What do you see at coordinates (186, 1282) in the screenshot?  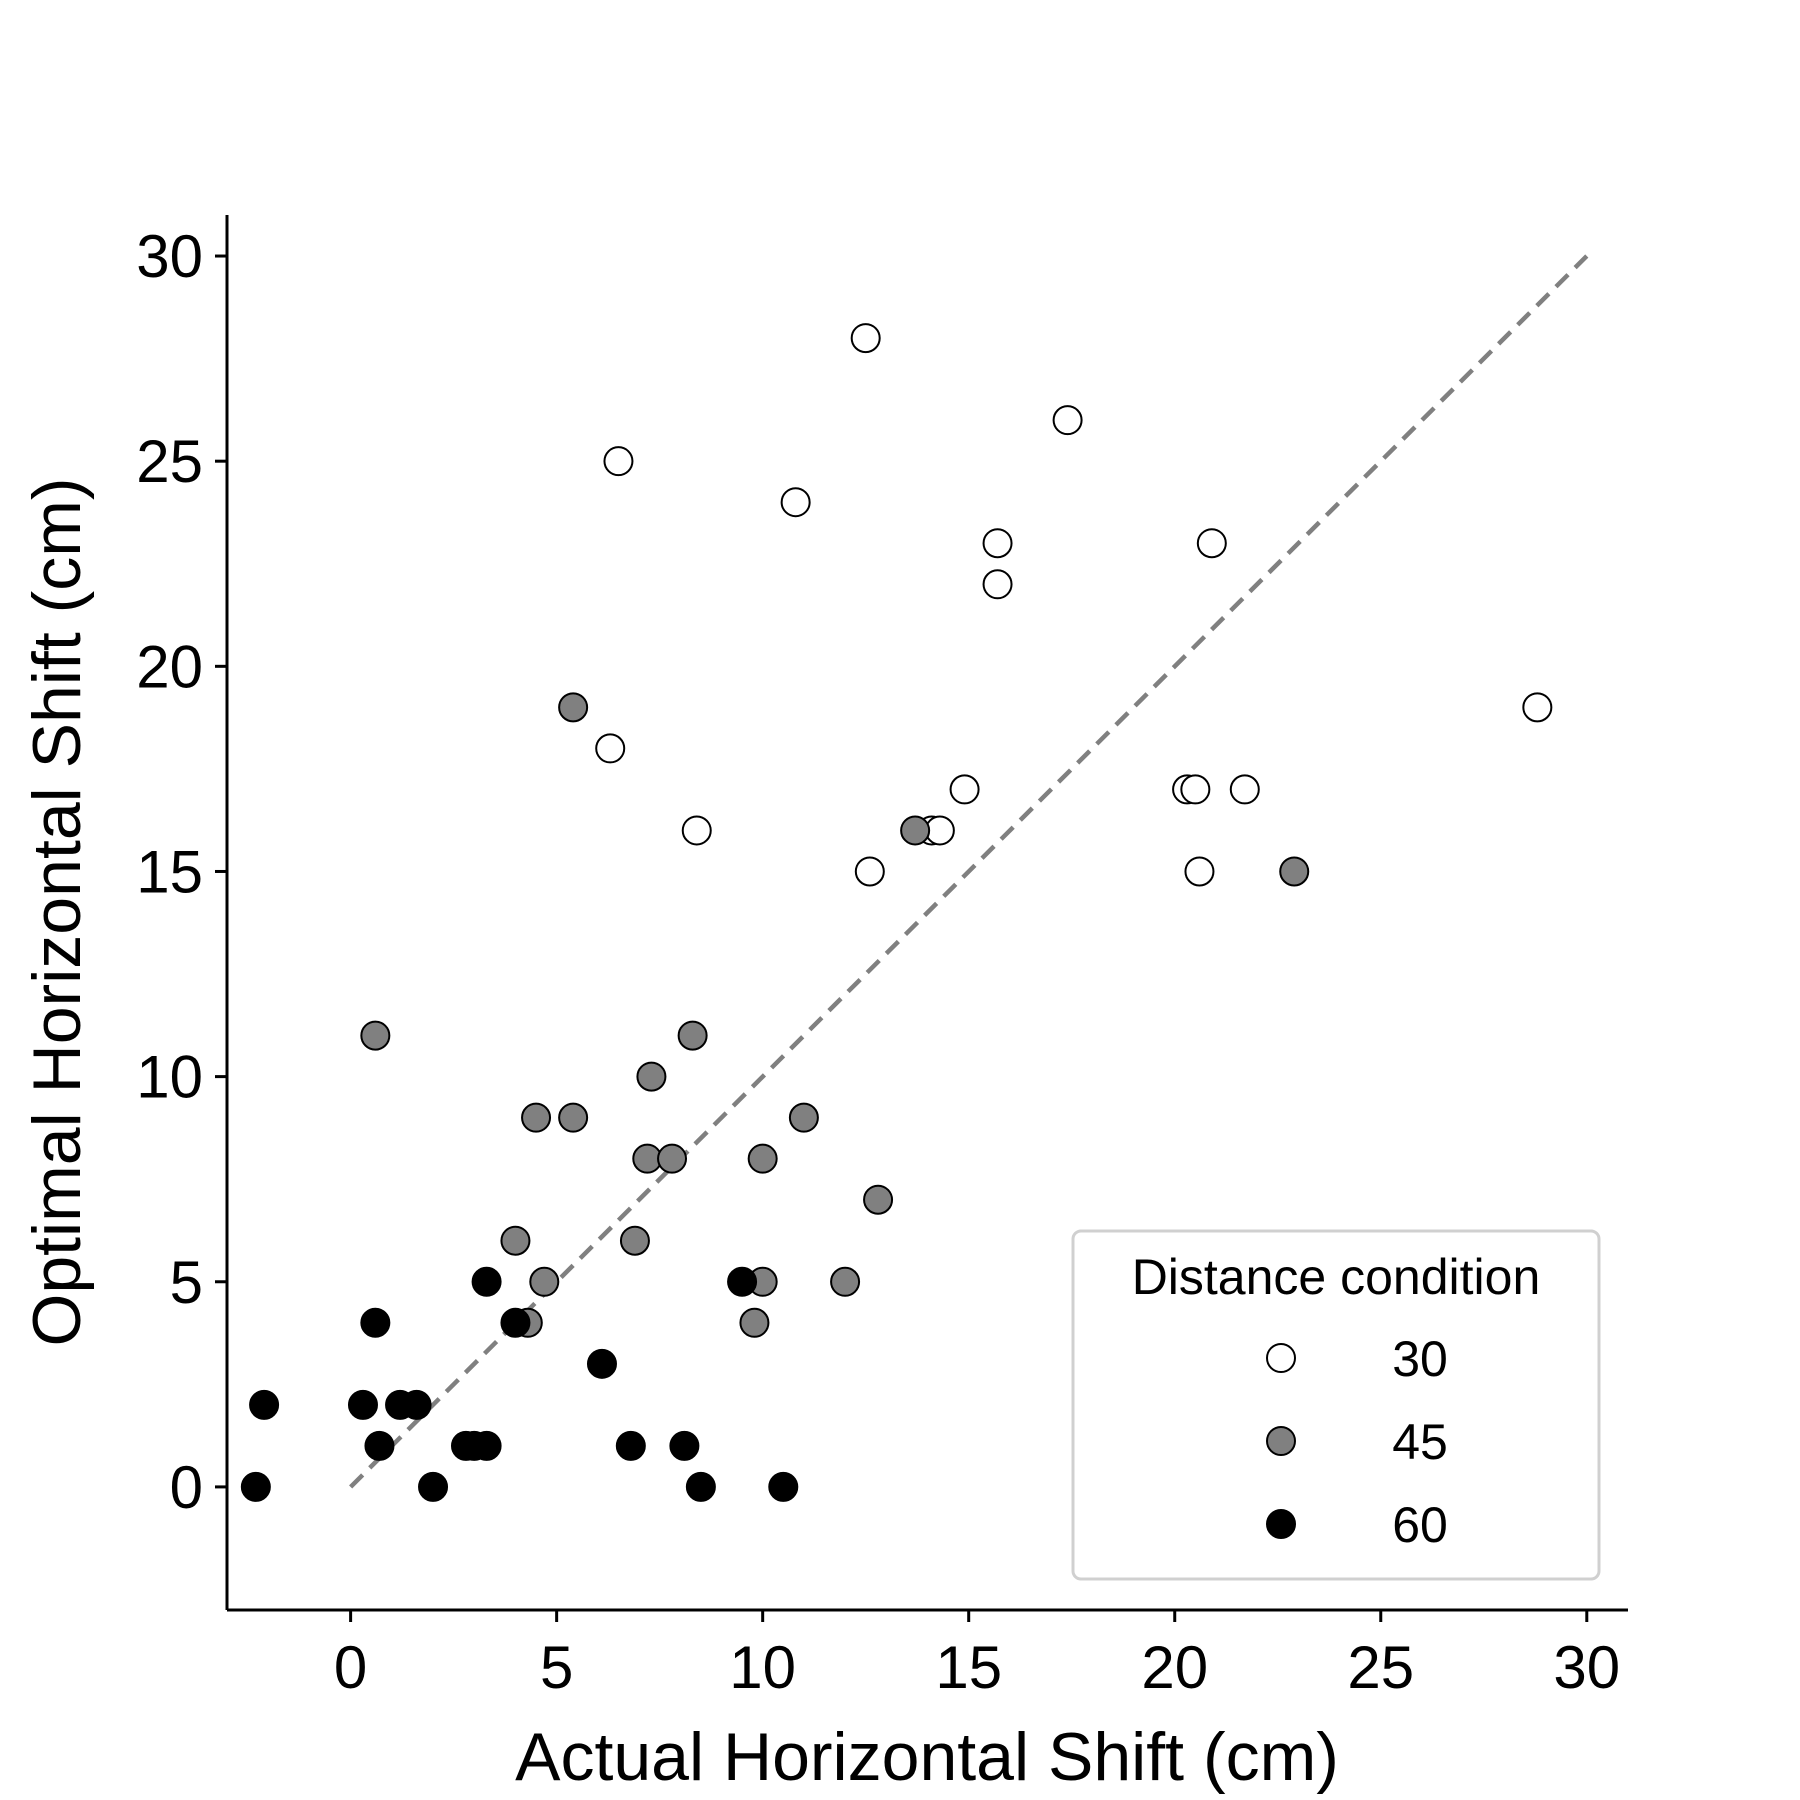 I see `y-tick-label: 5` at bounding box center [186, 1282].